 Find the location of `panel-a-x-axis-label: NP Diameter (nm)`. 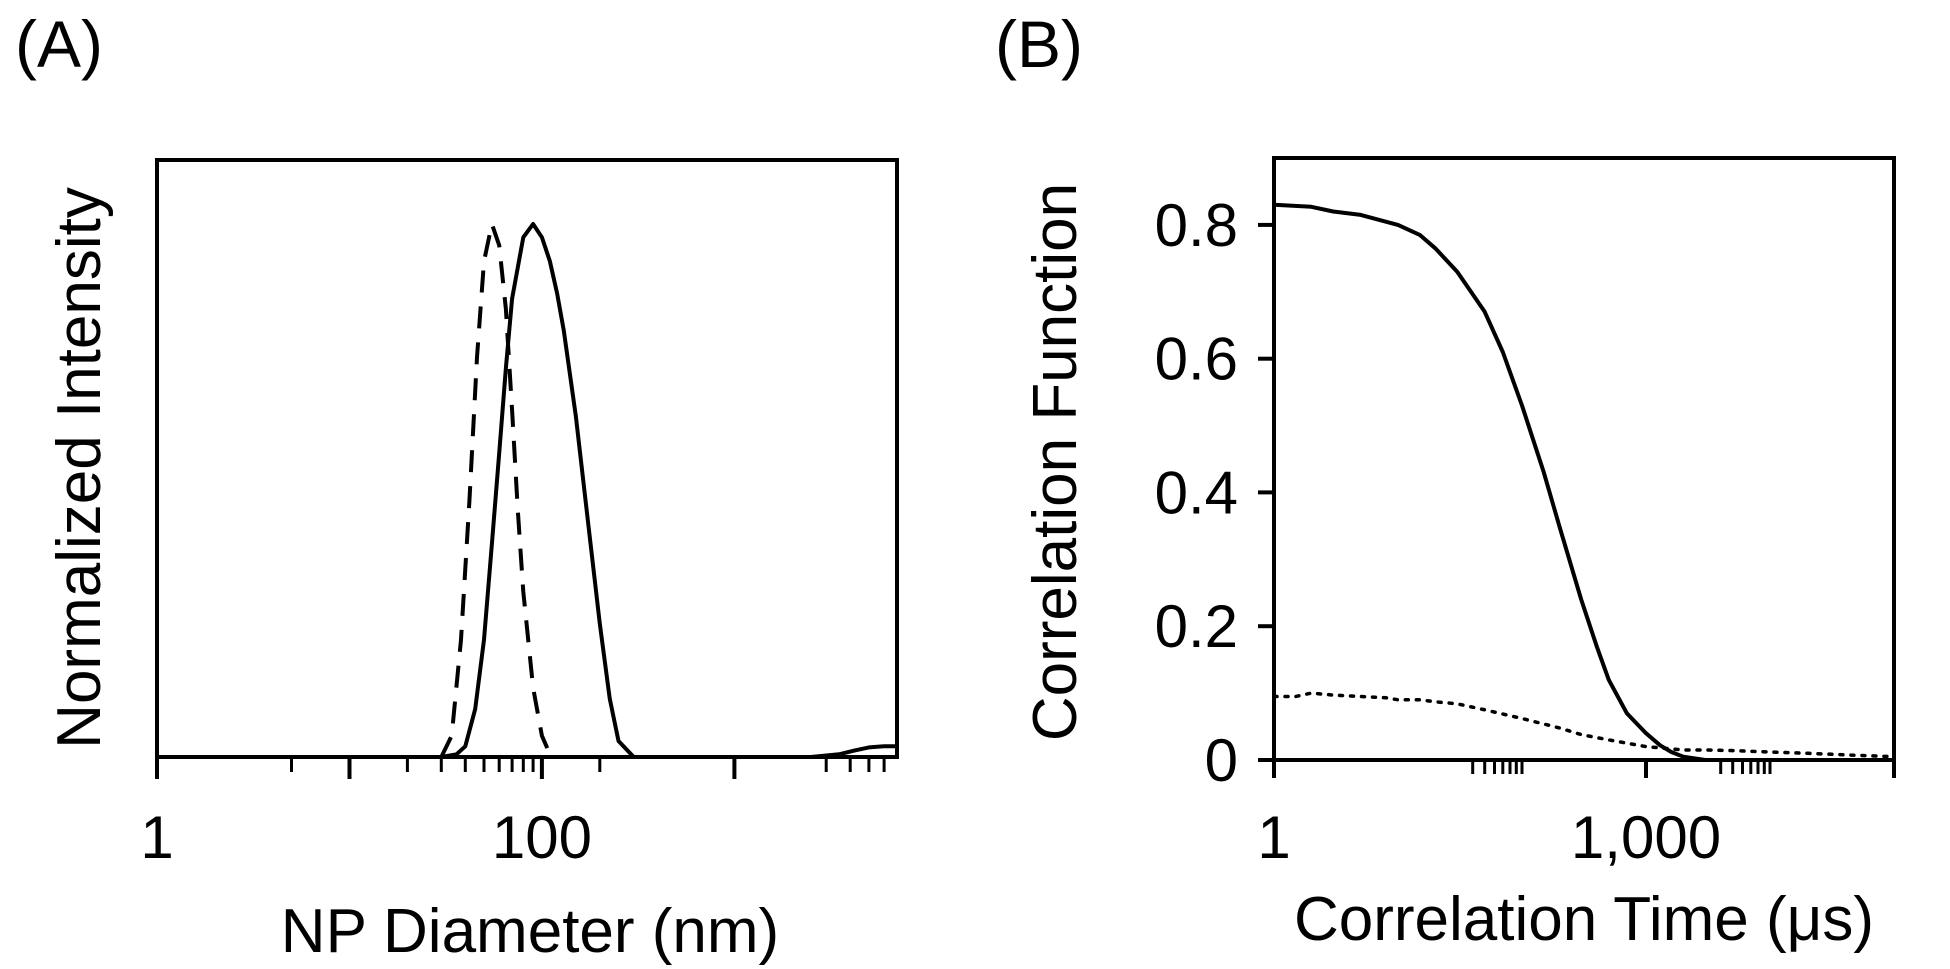

panel-a-x-axis-label: NP Diameter (nm) is located at coordinates (530, 931).